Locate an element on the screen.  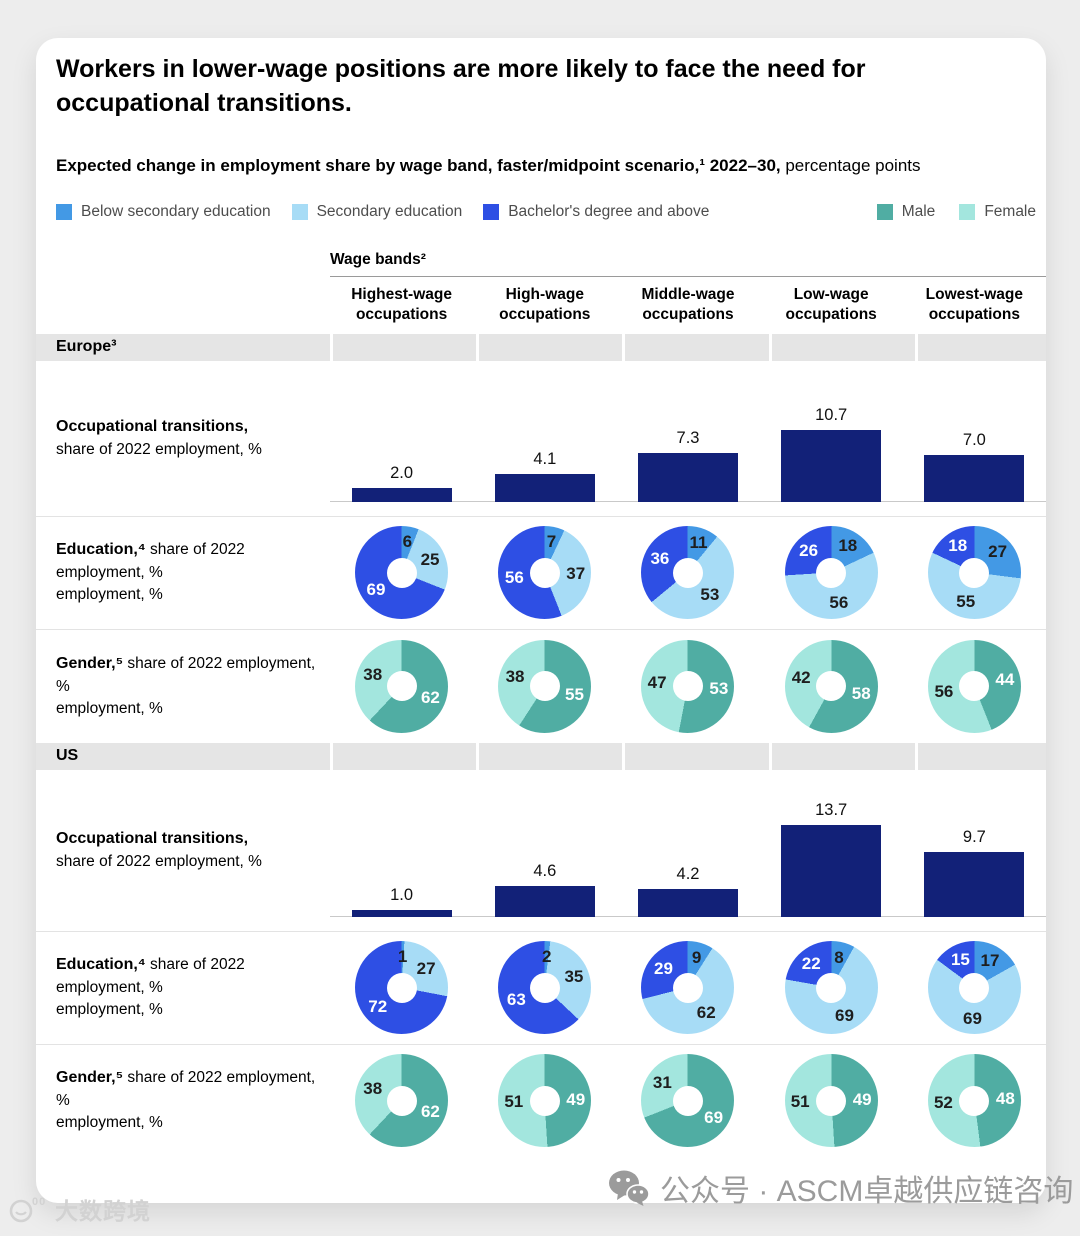
subtitle-unit: percentage points is located at coordinates (850, 165).